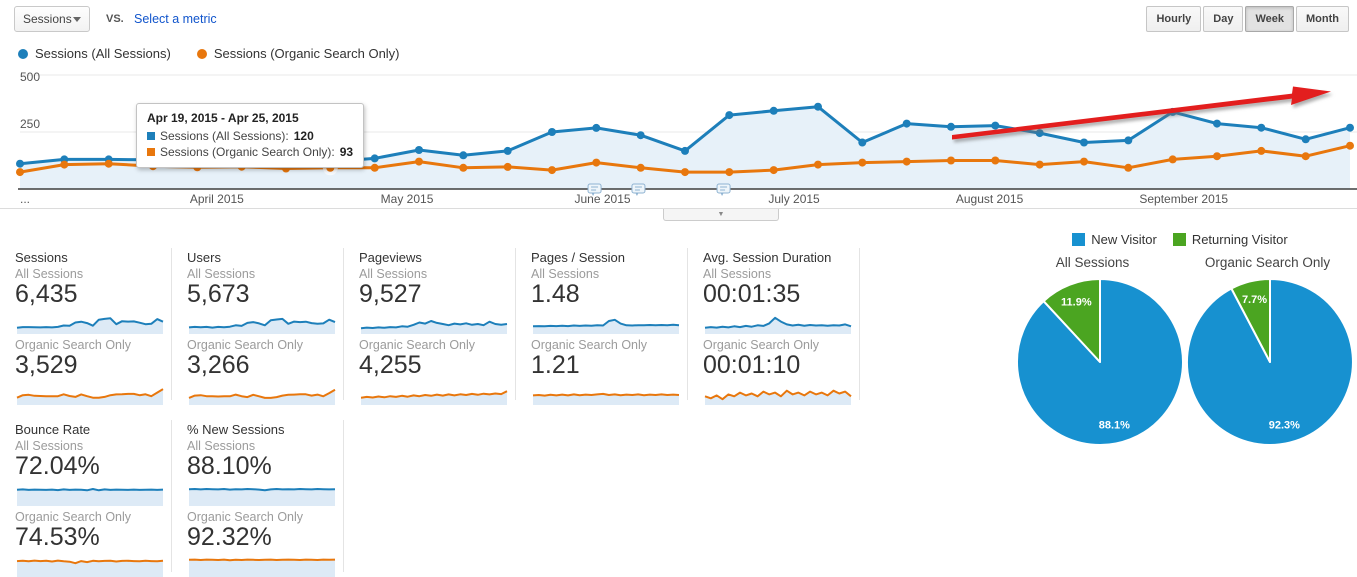  Describe the element at coordinates (303, 136) in the screenshot. I see `tooltip-row-value: 120` at that location.